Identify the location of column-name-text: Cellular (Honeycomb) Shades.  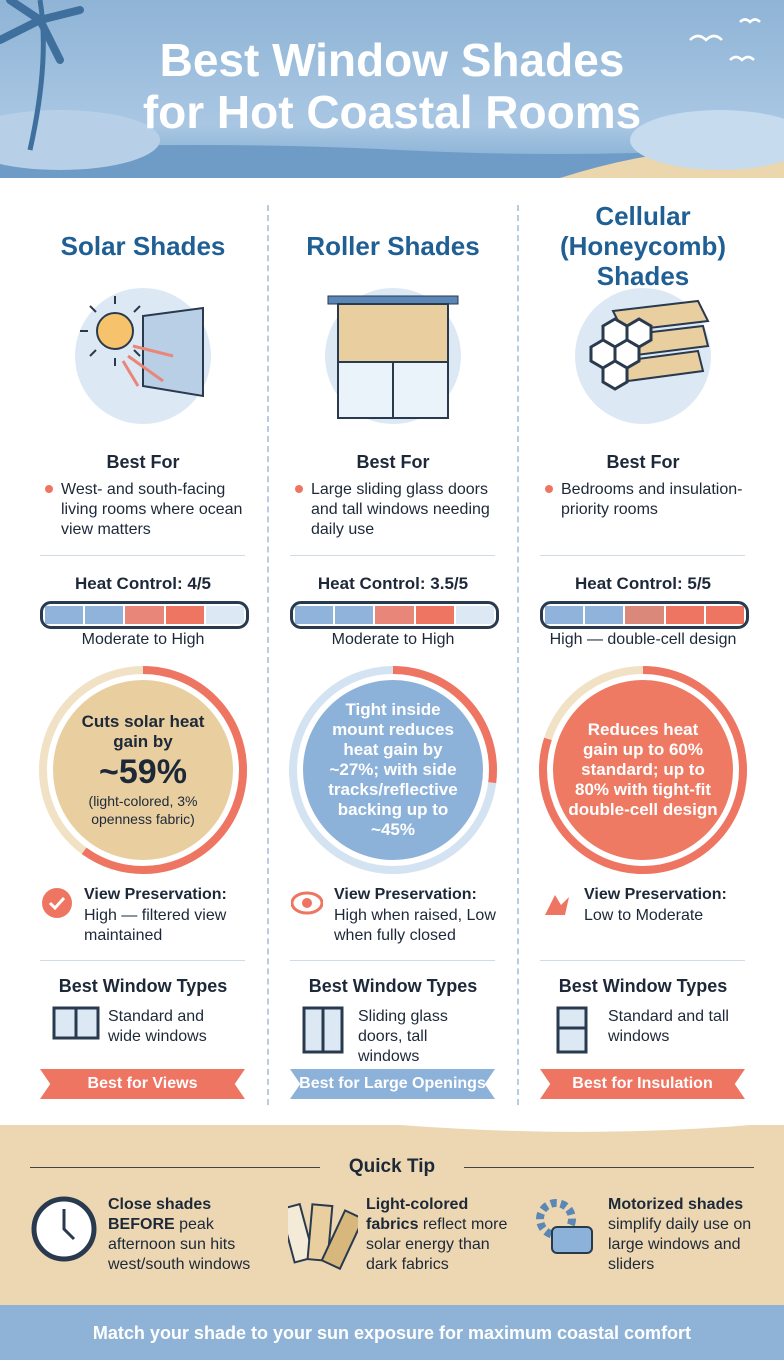
(643, 245).